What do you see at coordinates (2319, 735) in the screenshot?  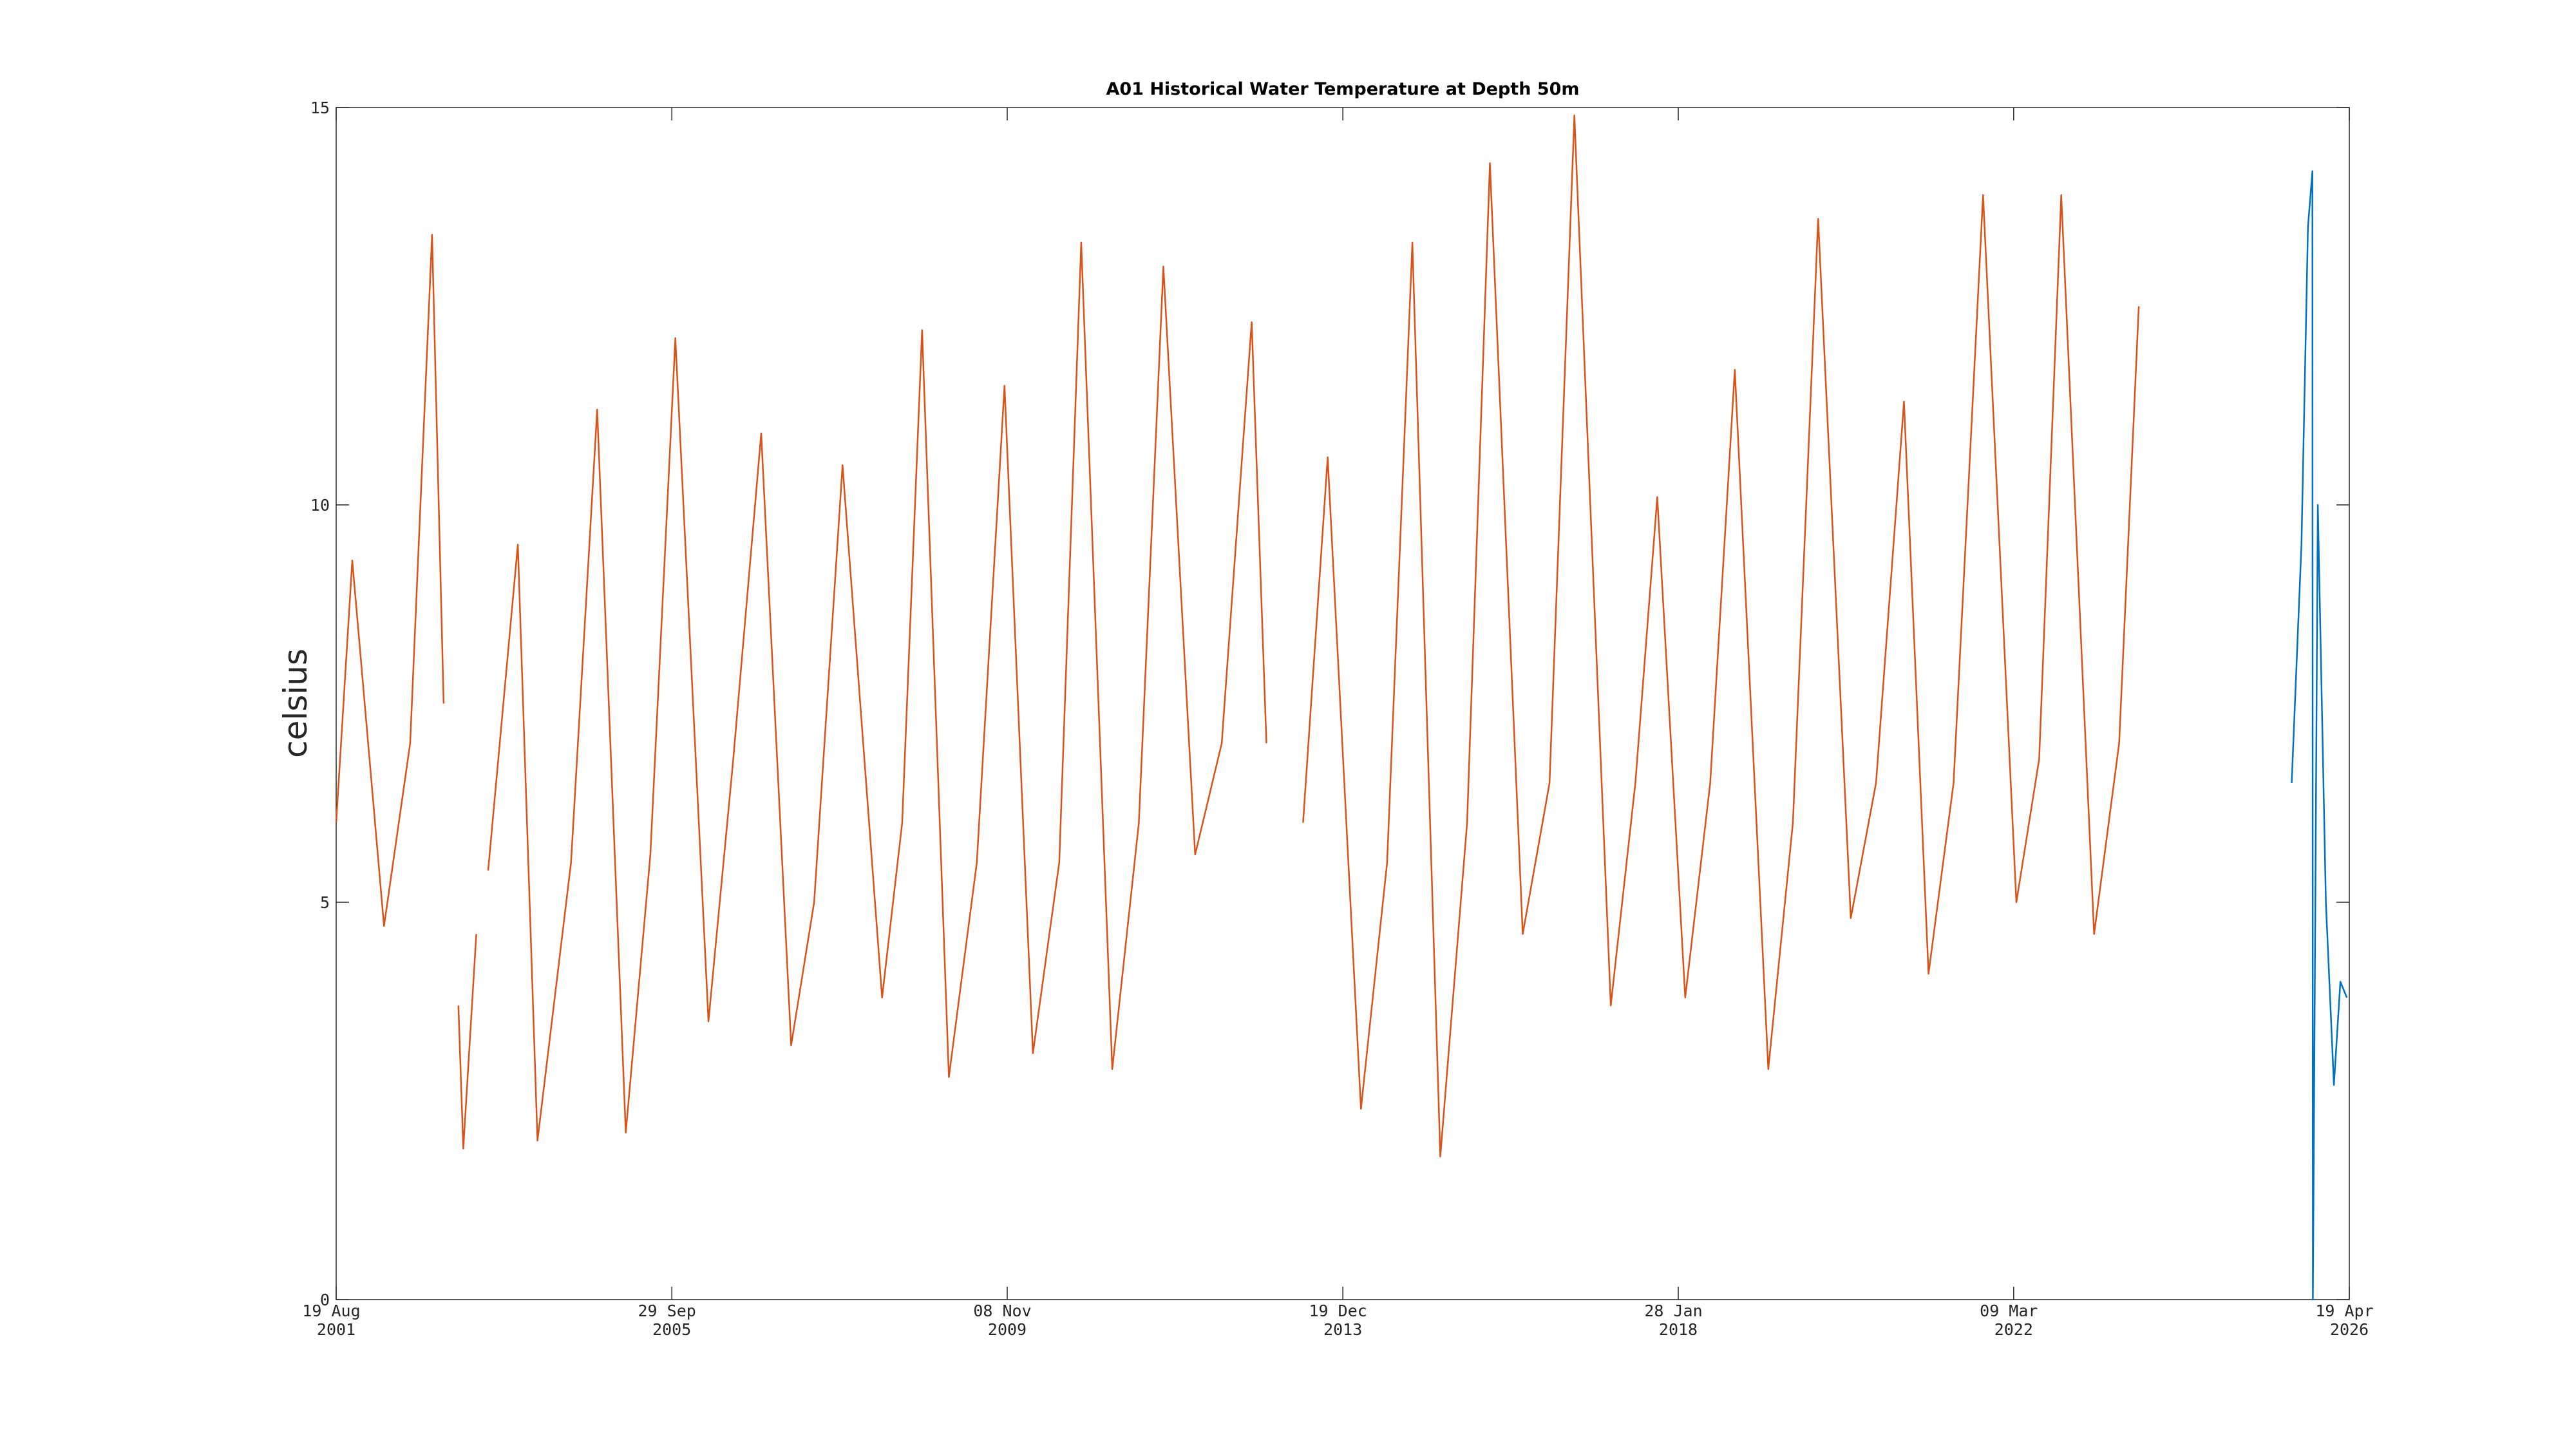 I see `data-line` at bounding box center [2319, 735].